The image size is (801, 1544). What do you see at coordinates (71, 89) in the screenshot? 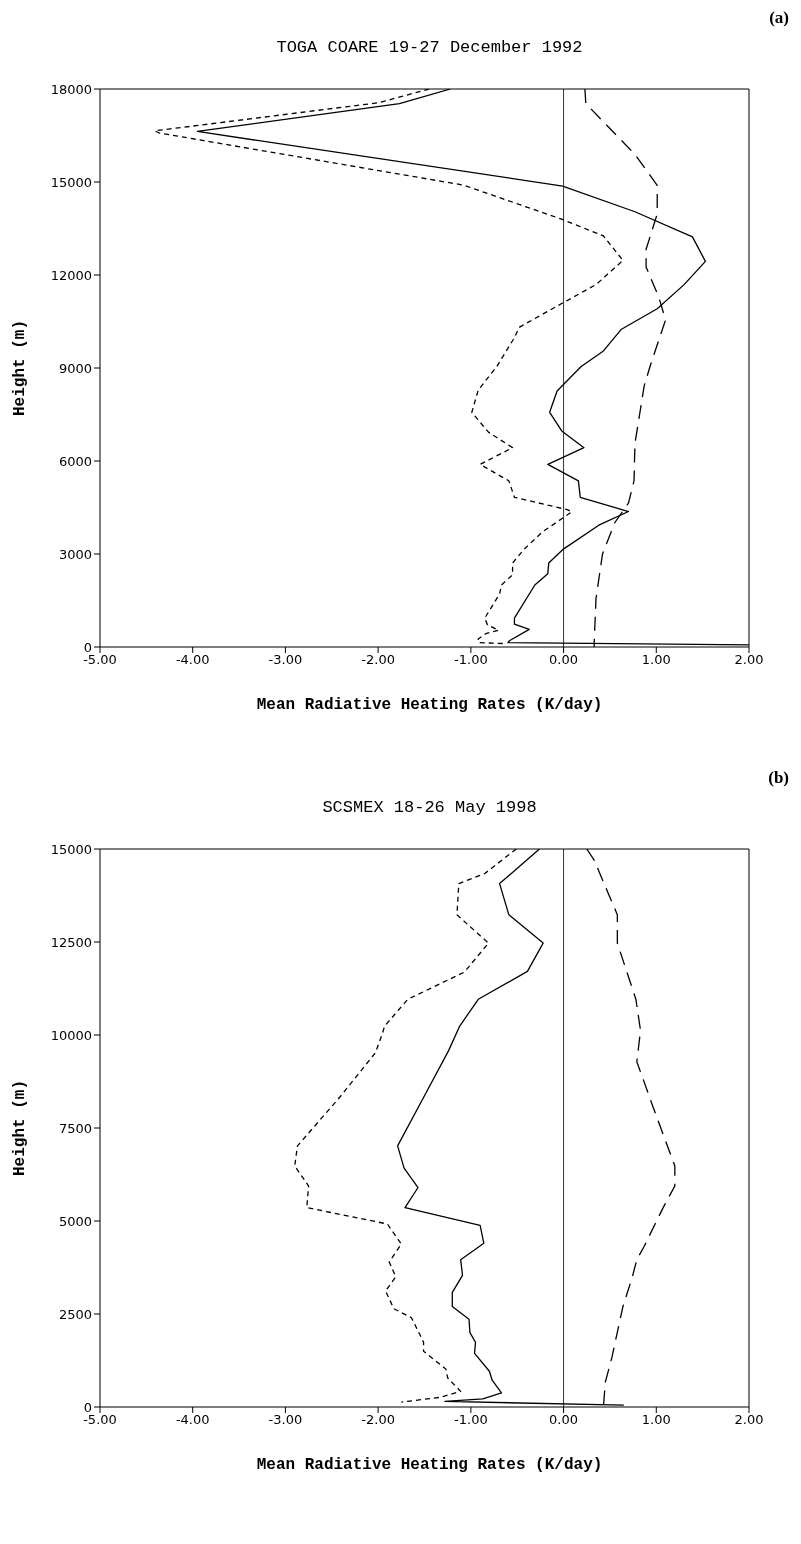
I see `y-tick-label: 18000` at bounding box center [71, 89].